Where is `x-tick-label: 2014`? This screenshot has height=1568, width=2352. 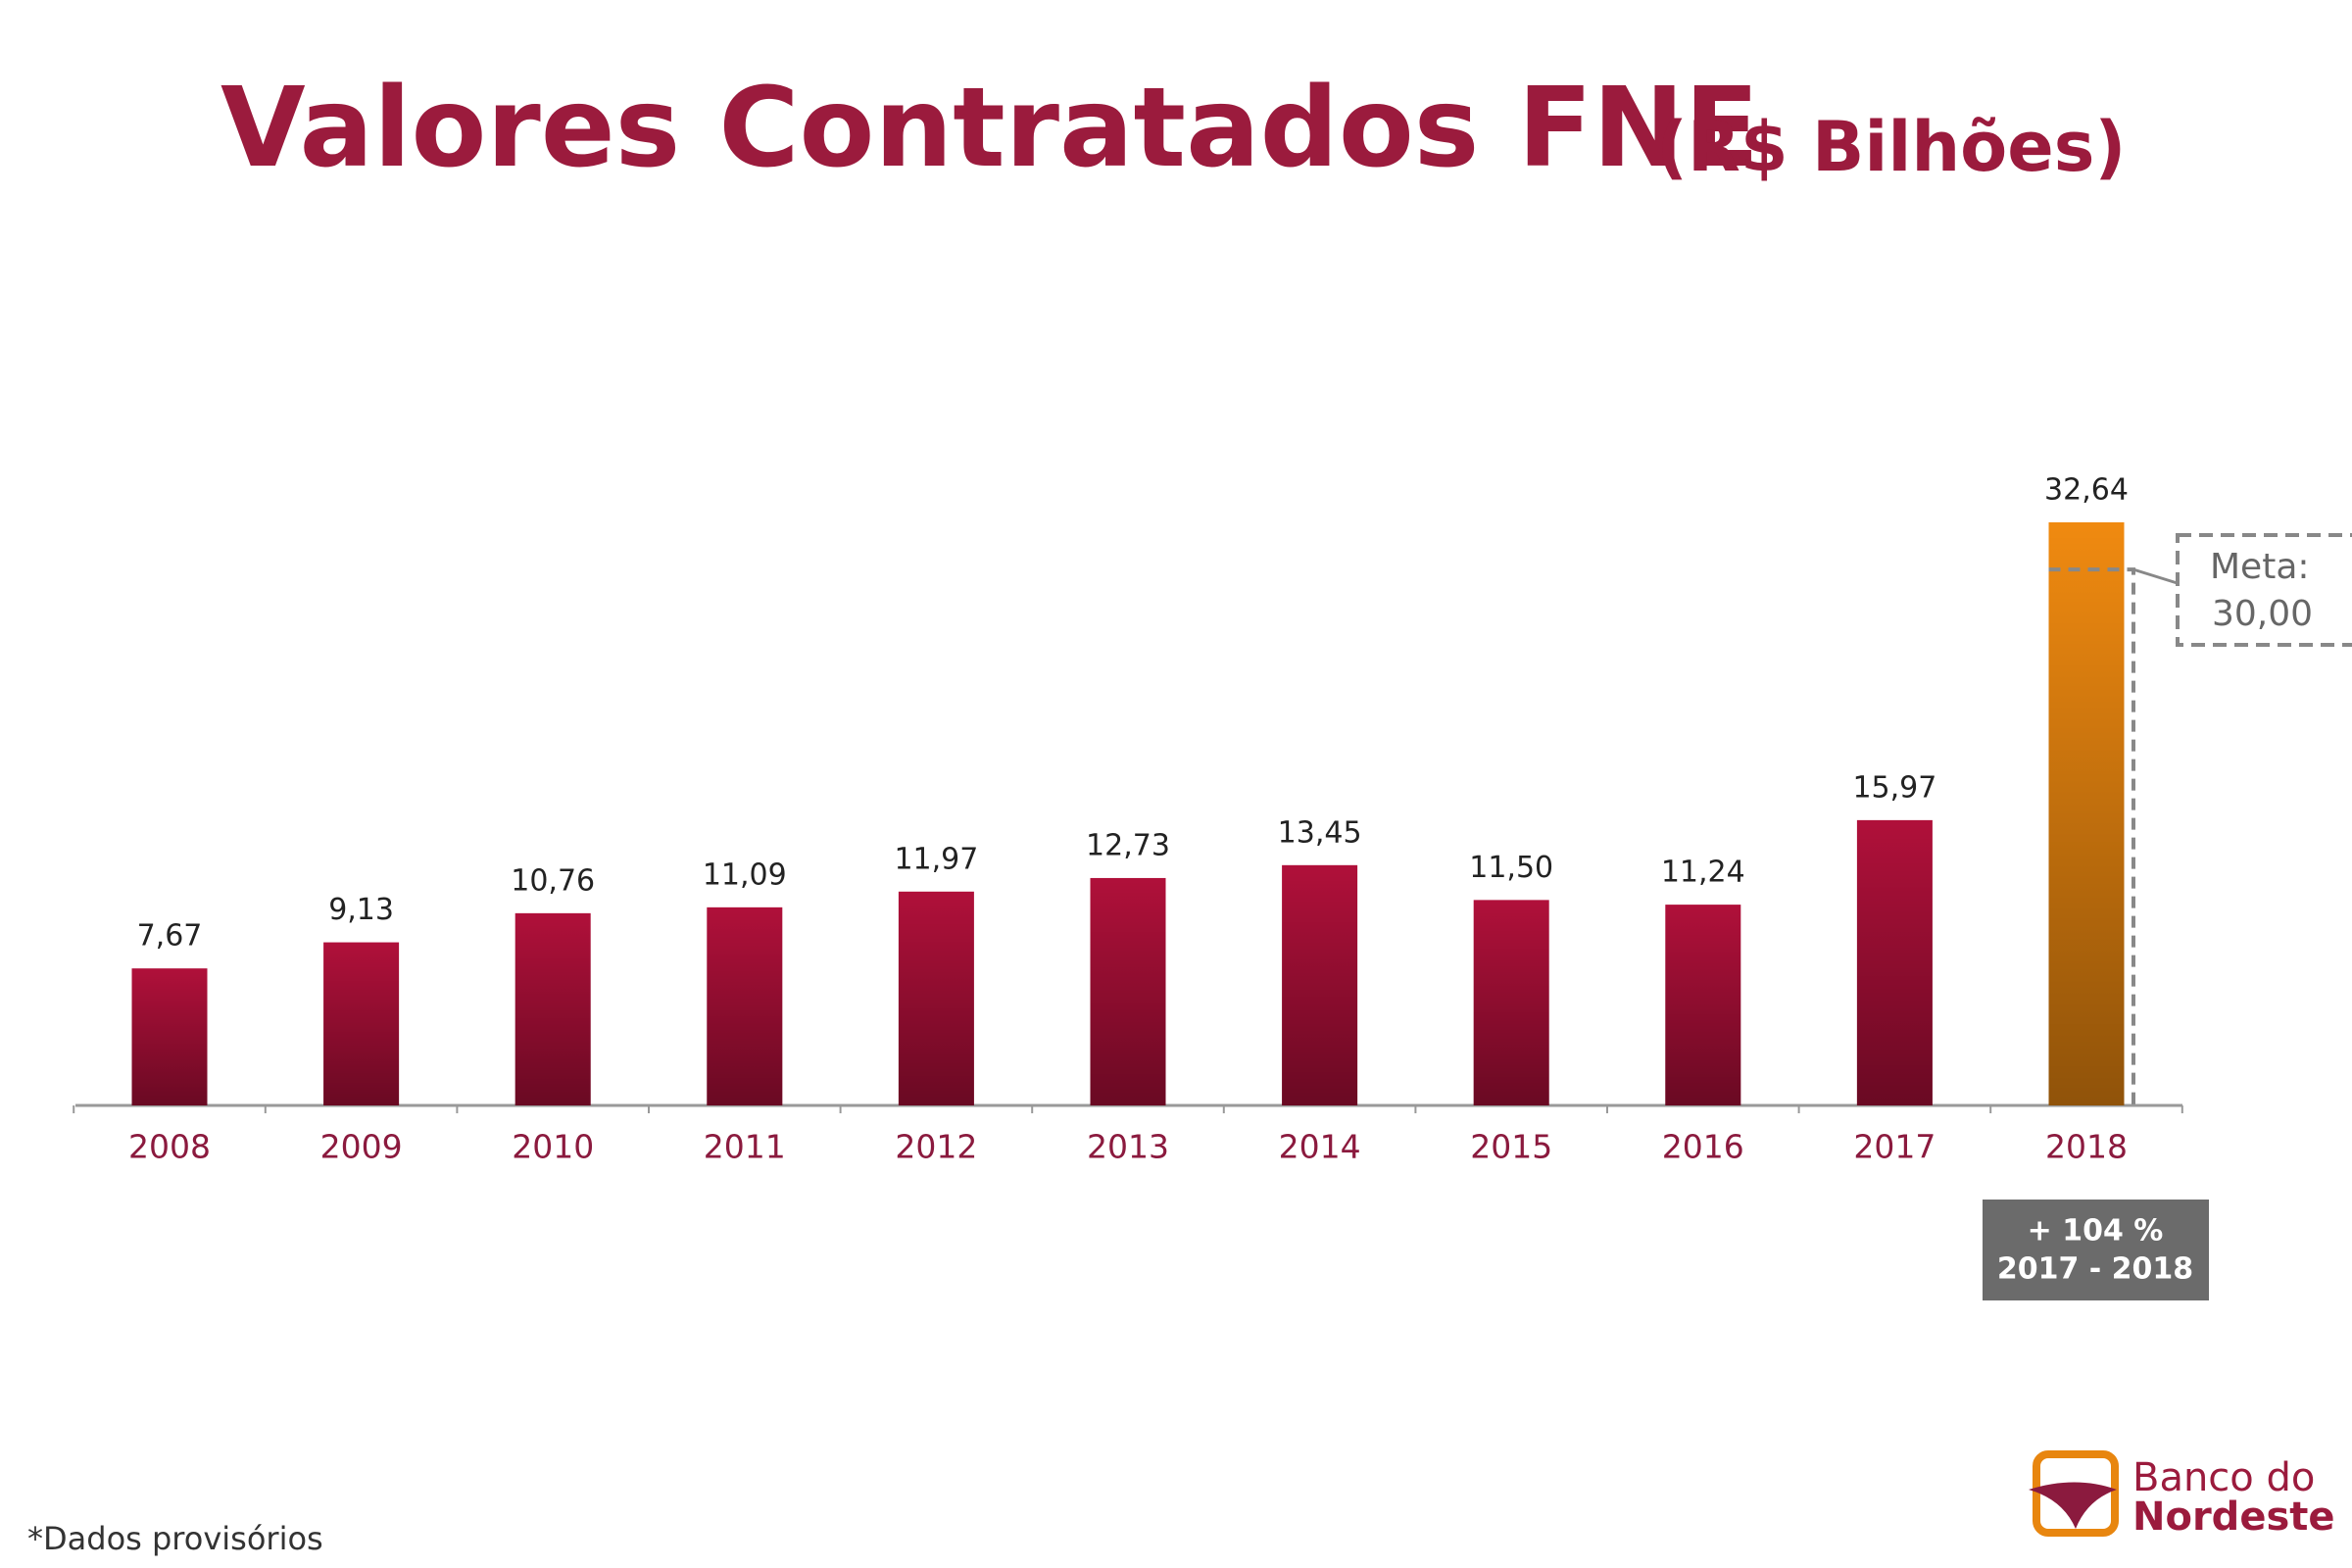 x-tick-label: 2014 is located at coordinates (1320, 1147).